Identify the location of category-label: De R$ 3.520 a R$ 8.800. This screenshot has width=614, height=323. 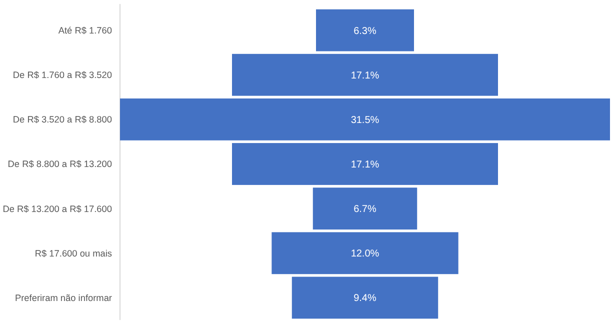
(62, 119).